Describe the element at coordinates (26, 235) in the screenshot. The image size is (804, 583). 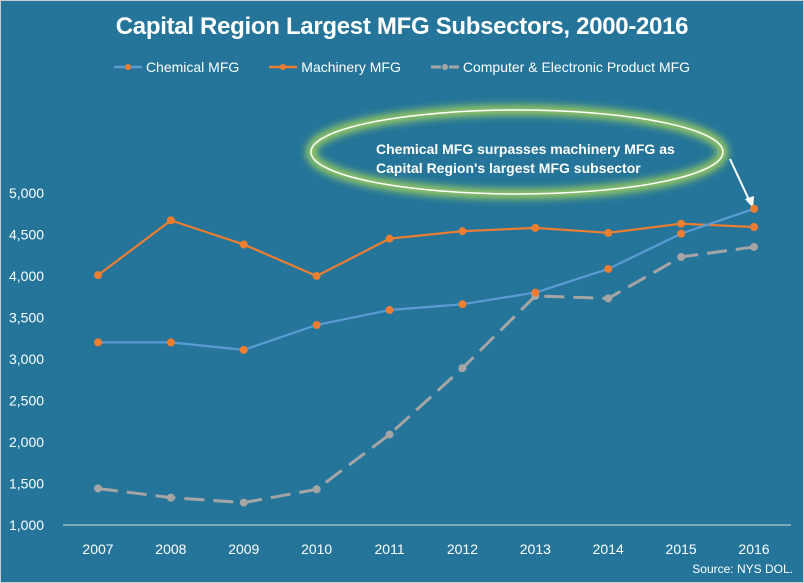
I see `y-tick-label: 4,500` at that location.